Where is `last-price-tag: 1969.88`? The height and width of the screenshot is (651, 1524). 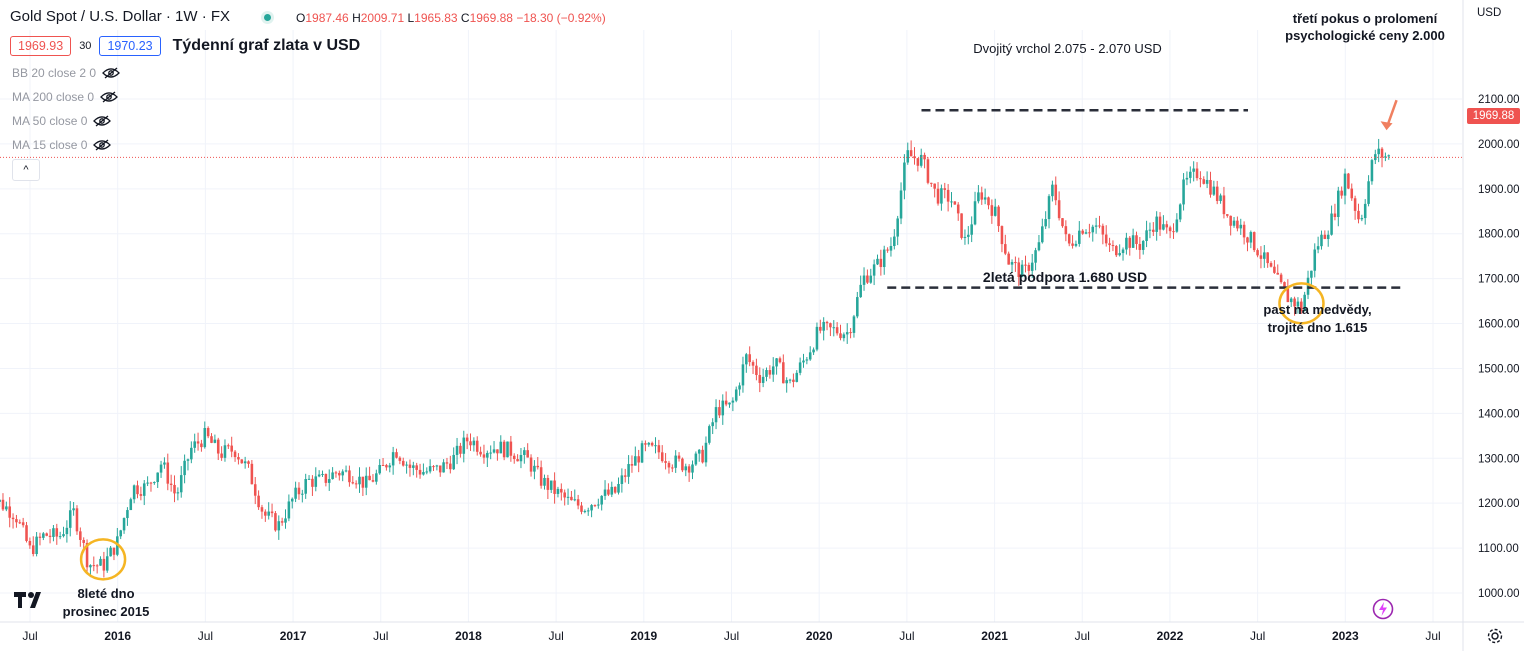 last-price-tag: 1969.88 is located at coordinates (1493, 116).